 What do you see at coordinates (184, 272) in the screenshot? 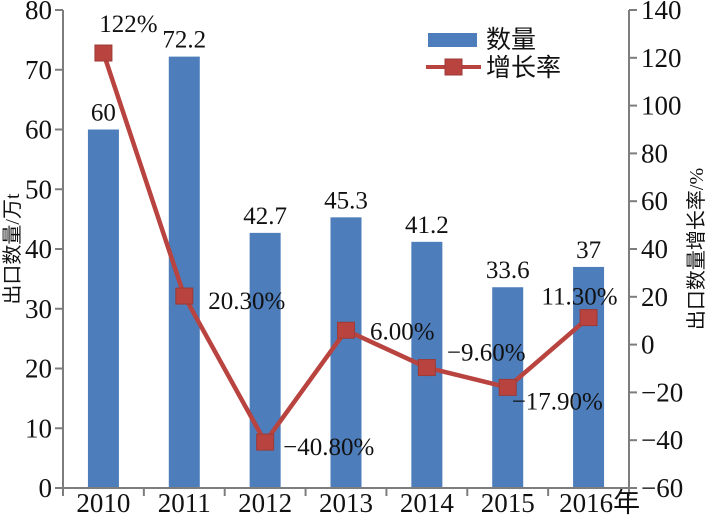
I see `bar-2011` at bounding box center [184, 272].